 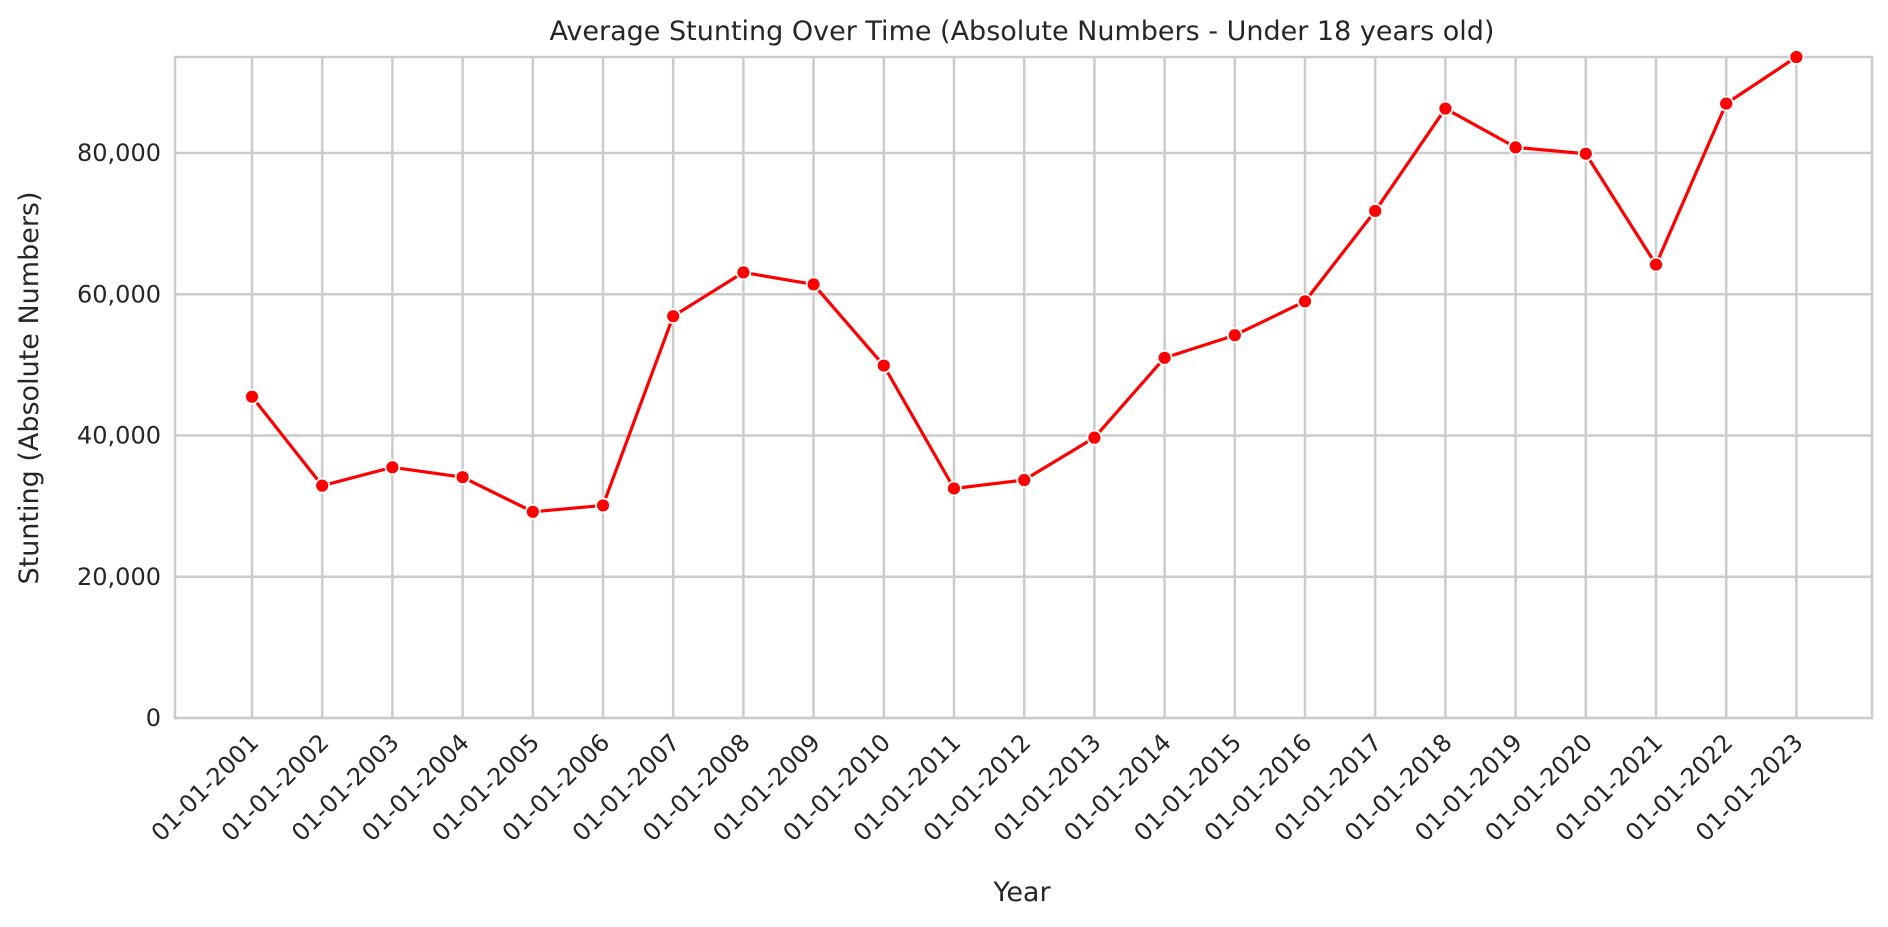 What do you see at coordinates (29, 387) in the screenshot?
I see `y-axis-label: Stunting (Absolute Numbers)` at bounding box center [29, 387].